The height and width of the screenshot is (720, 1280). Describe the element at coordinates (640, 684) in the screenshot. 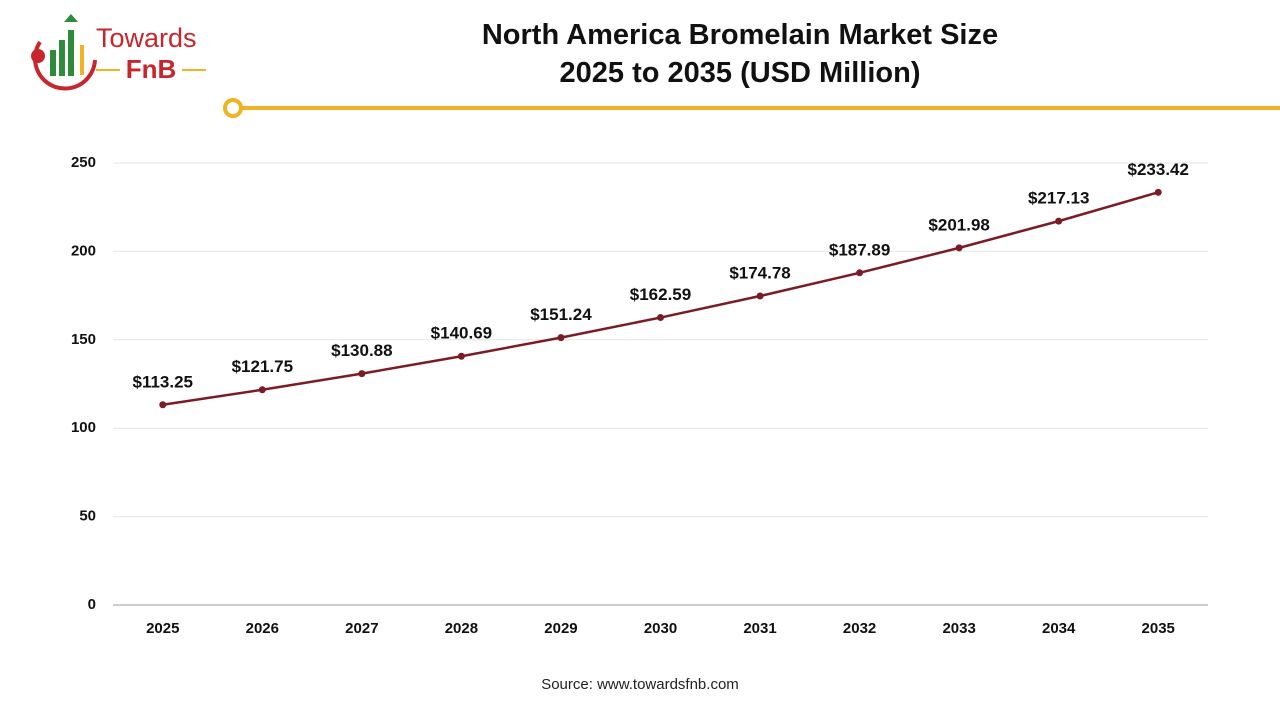

I see `source: Source: www.towardsfnb.com` at that location.